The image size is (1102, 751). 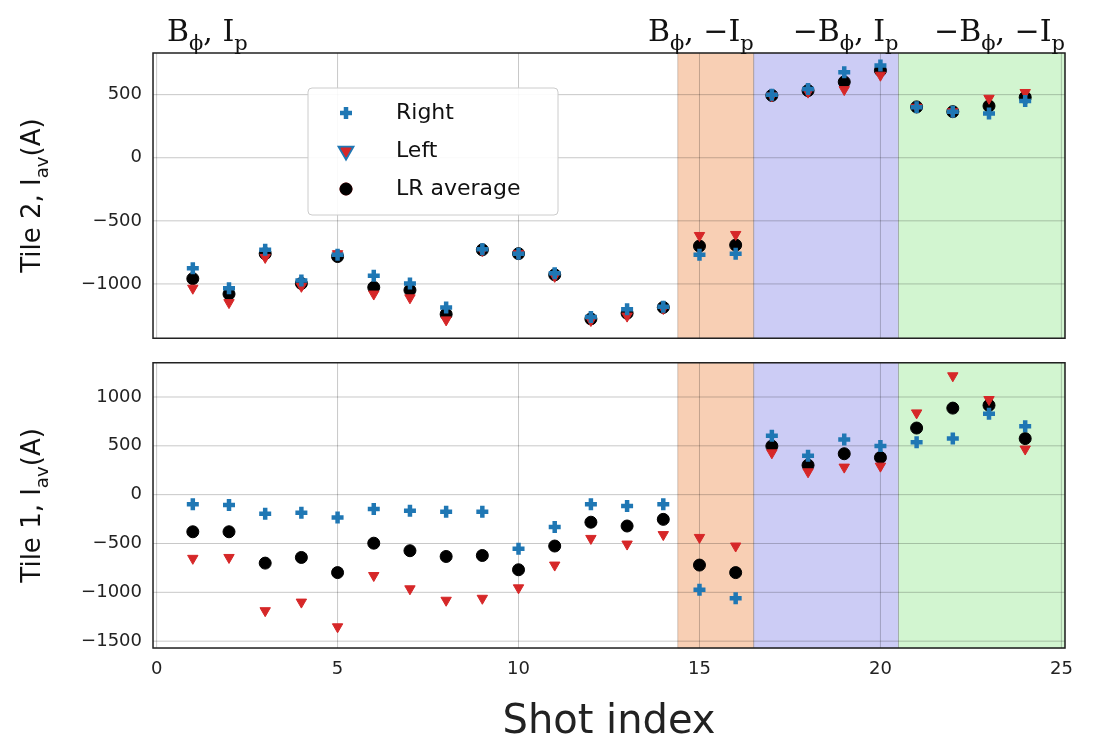 What do you see at coordinates (458, 187) in the screenshot?
I see `legend-label: LR average` at bounding box center [458, 187].